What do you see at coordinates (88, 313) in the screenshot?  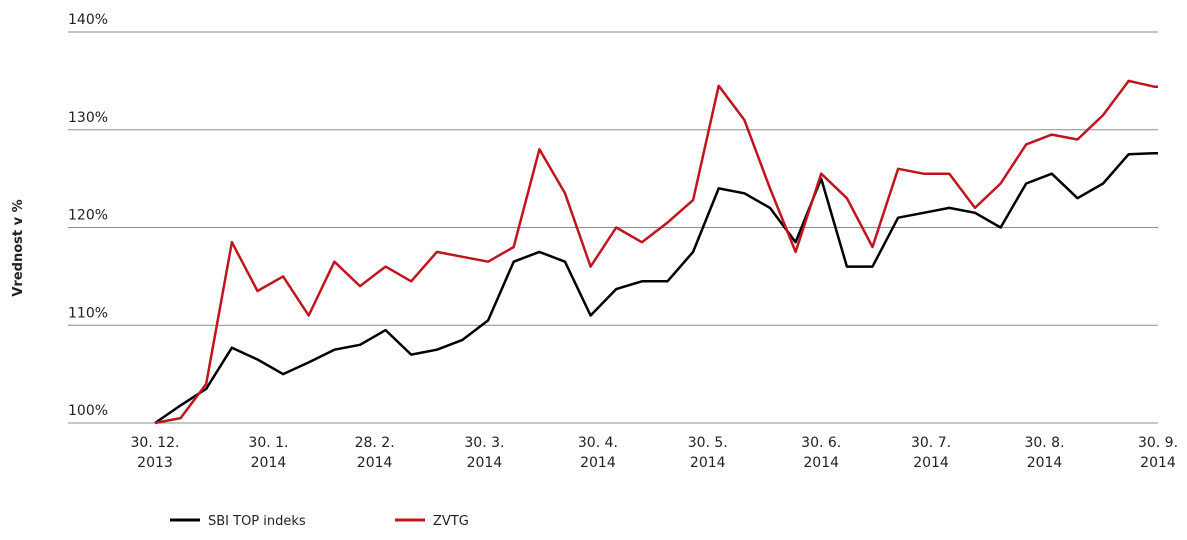 I see `y-tick-label: 110%` at bounding box center [88, 313].